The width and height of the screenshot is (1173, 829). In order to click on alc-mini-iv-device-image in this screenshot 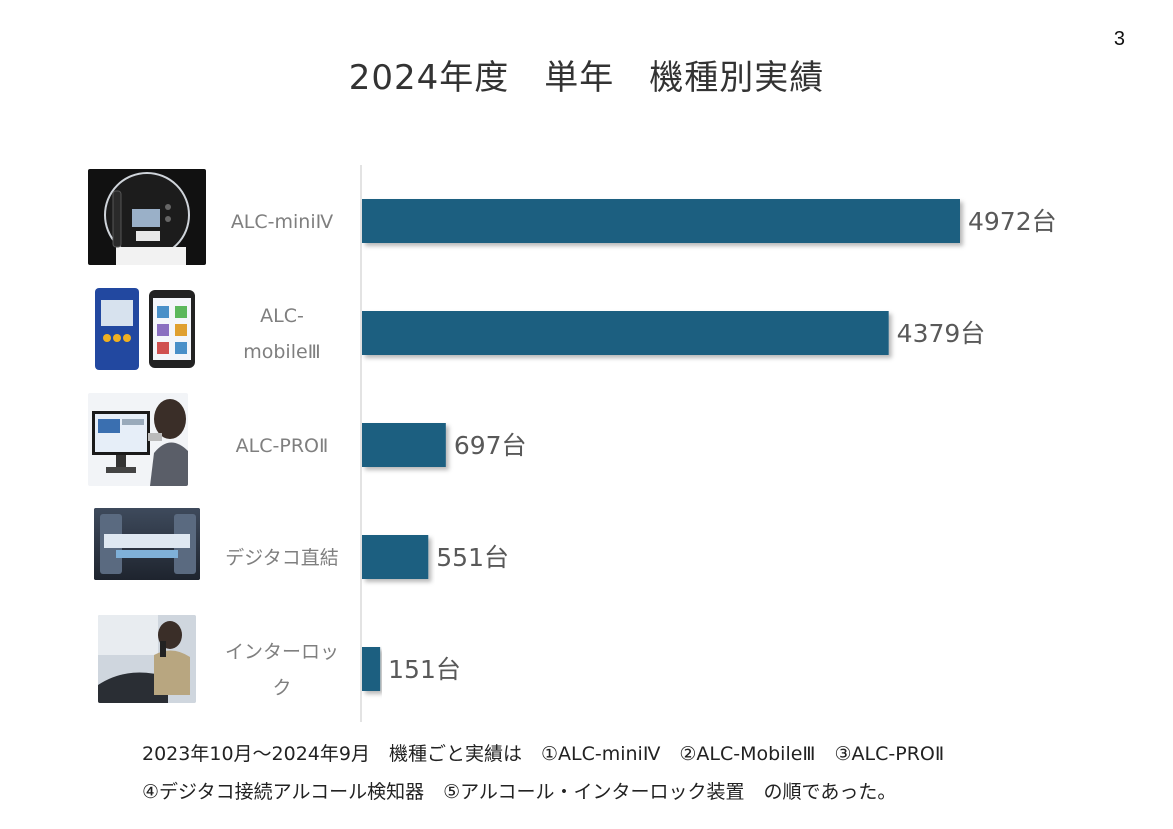, I will do `click(147, 217)`.